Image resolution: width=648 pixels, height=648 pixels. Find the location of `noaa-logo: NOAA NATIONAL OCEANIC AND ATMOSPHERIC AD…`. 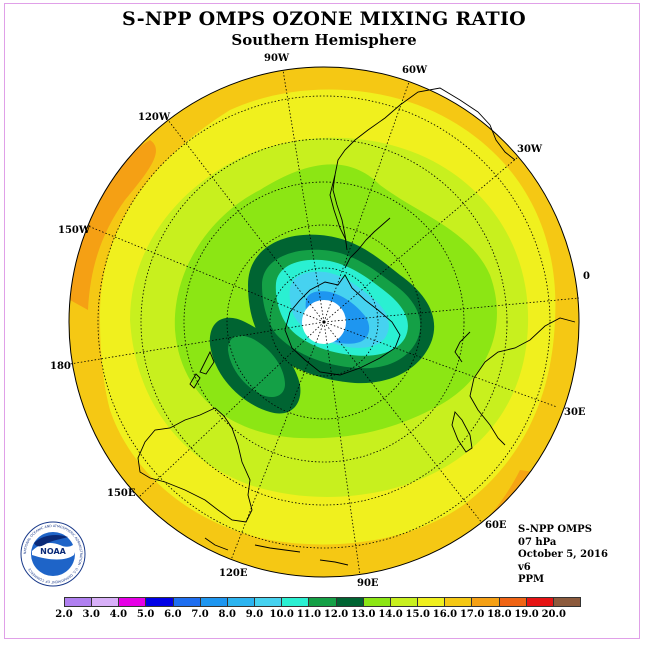

noaa-logo: NOAA NATIONAL OCEANIC AND ATMOSPHERIC AD… is located at coordinates (53, 554).